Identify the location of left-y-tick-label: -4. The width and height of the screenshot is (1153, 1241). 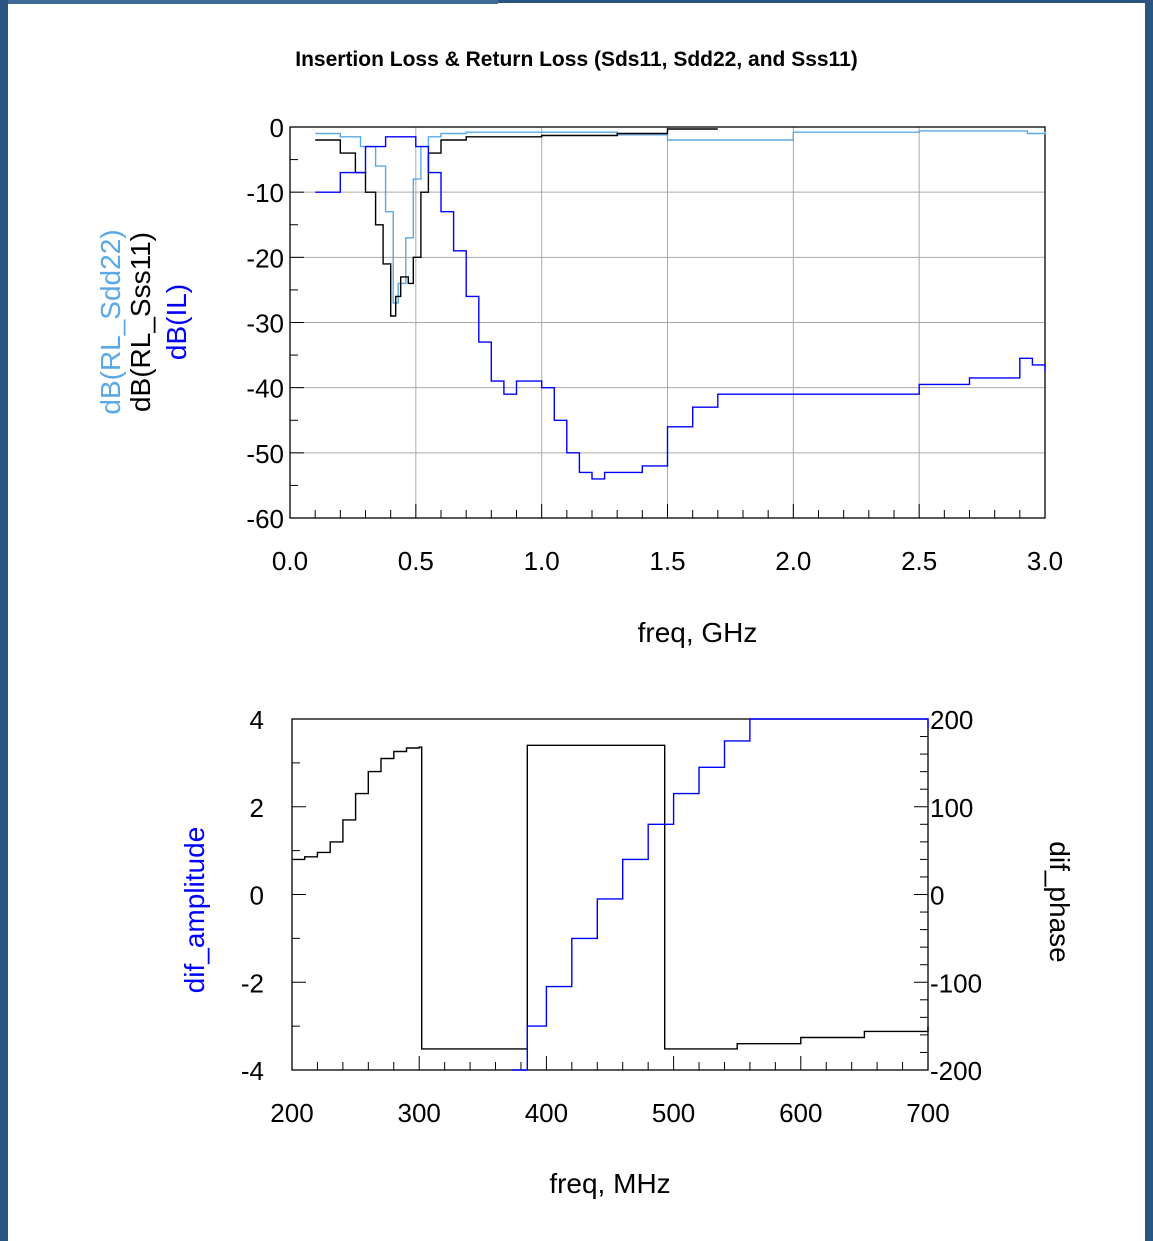
(252, 1071).